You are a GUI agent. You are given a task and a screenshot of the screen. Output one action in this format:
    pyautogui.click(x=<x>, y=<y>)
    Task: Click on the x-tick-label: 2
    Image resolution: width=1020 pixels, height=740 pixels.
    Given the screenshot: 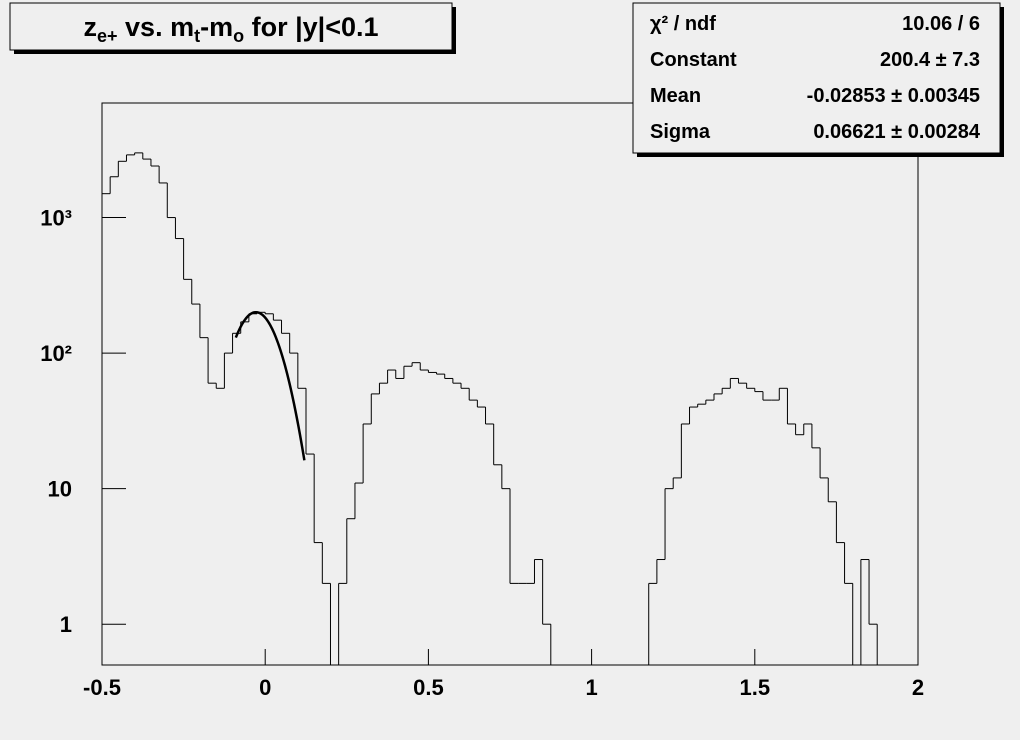 What is the action you would take?
    pyautogui.click(x=918, y=687)
    